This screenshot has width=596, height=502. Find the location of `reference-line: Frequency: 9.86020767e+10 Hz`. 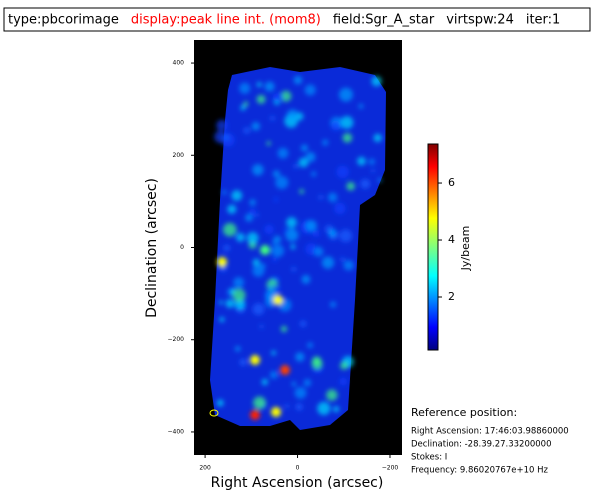

reference-line: Frequency: 9.86020767e+10 Hz is located at coordinates (479, 471).